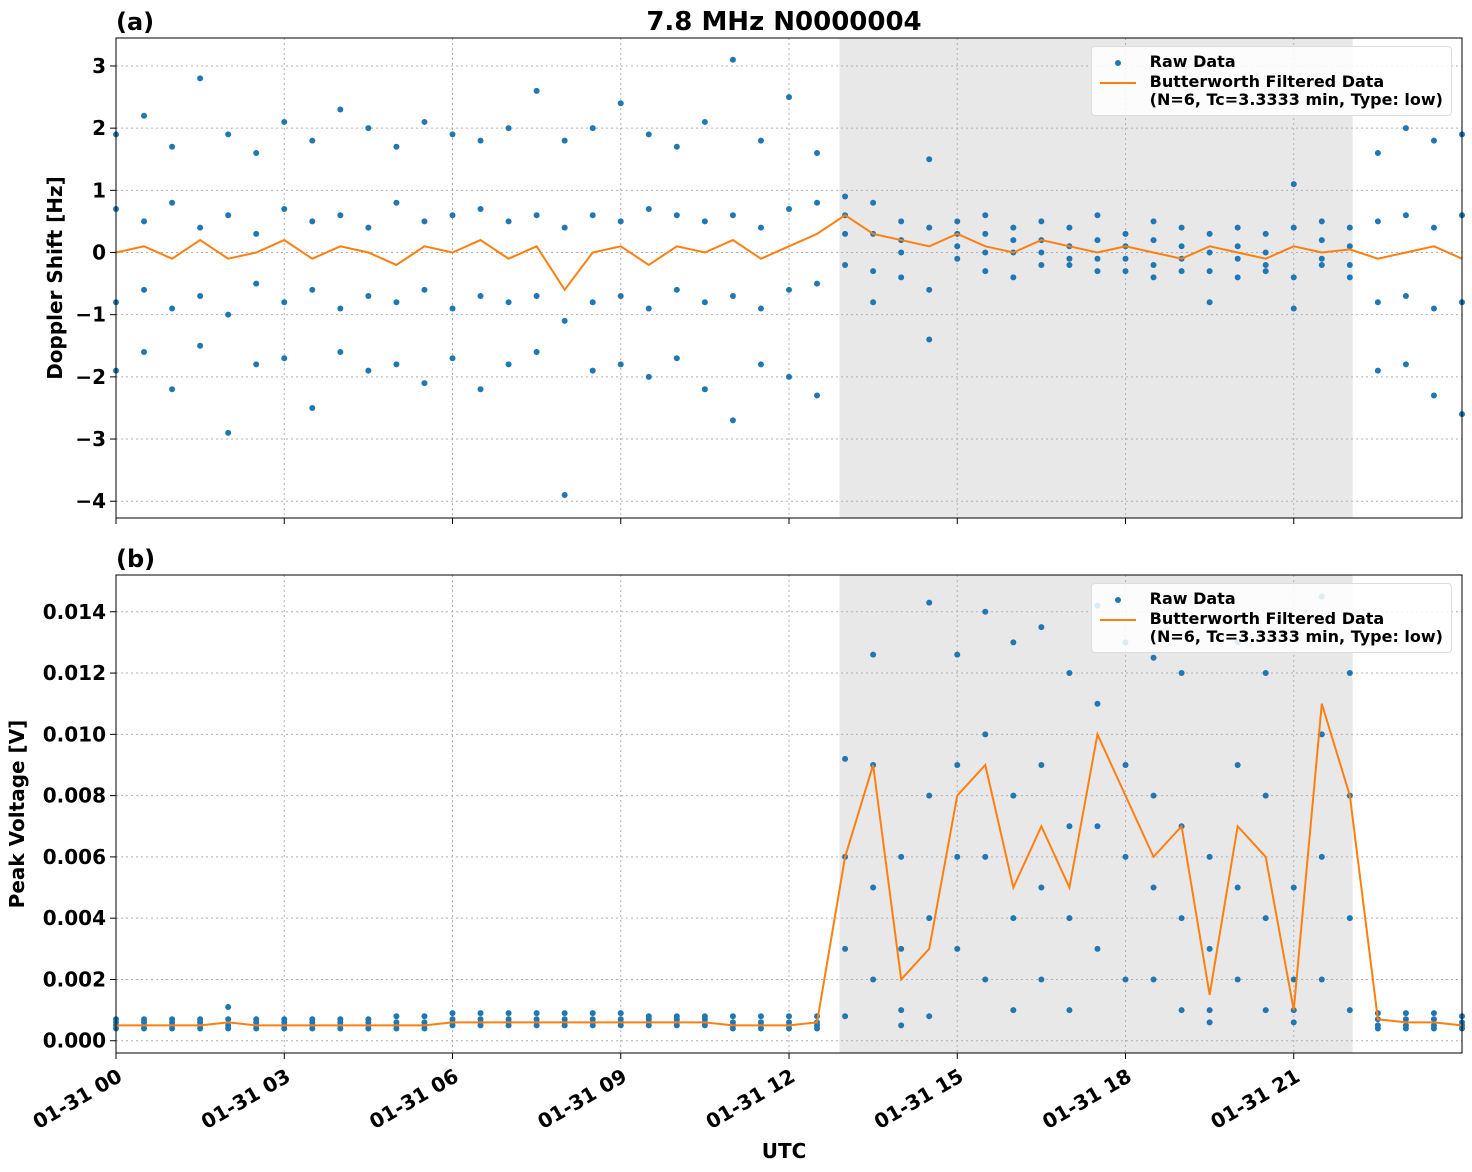 This screenshot has width=1472, height=1172. I want to click on chart-title: 7.8 MHz N0000004, so click(783, 22).